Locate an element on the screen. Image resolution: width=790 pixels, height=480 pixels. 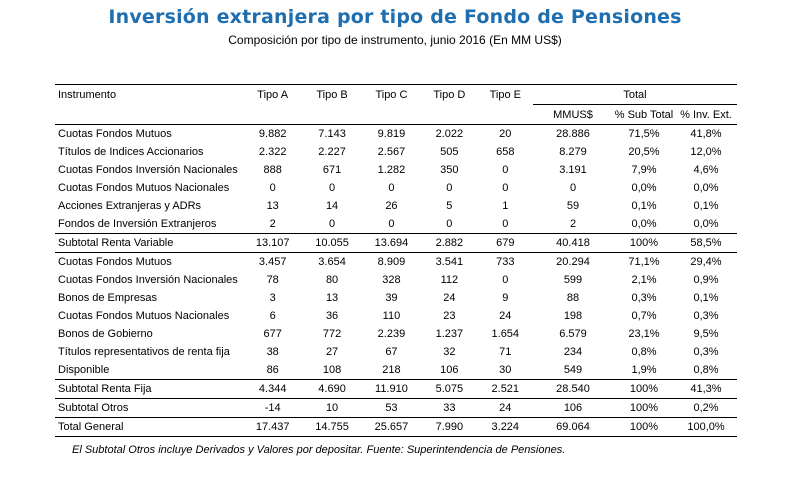
cell-value: 2.567 is located at coordinates (391, 152).